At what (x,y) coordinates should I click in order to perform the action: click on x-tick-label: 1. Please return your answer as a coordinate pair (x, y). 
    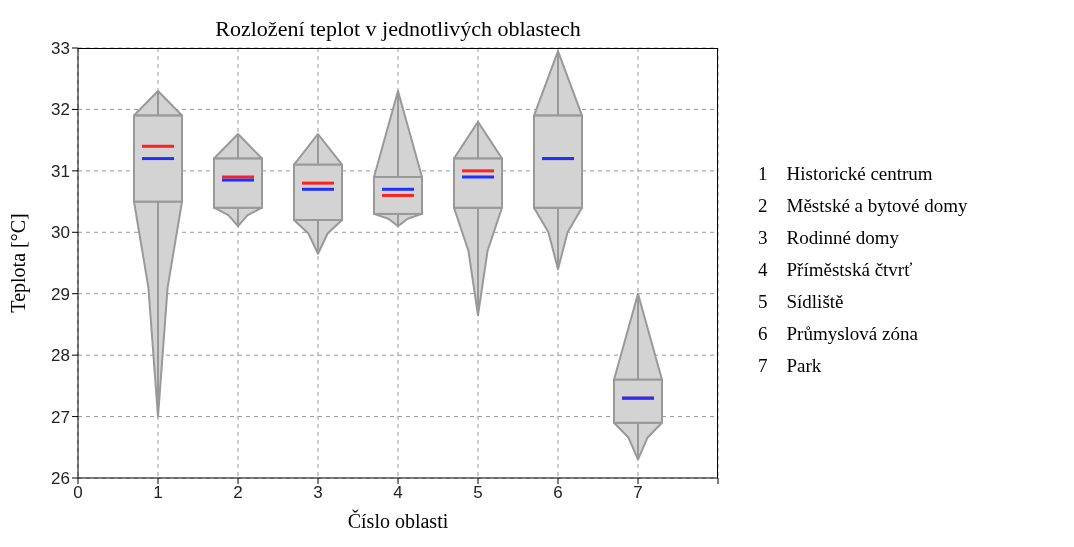
    Looking at the image, I should click on (158, 493).